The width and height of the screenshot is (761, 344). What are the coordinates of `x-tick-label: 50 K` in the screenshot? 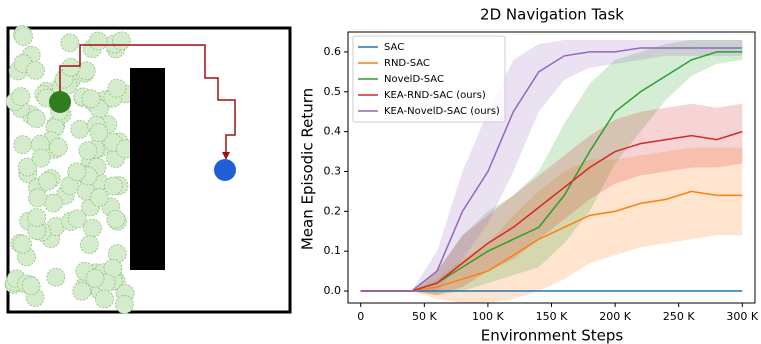 It's located at (424, 316).